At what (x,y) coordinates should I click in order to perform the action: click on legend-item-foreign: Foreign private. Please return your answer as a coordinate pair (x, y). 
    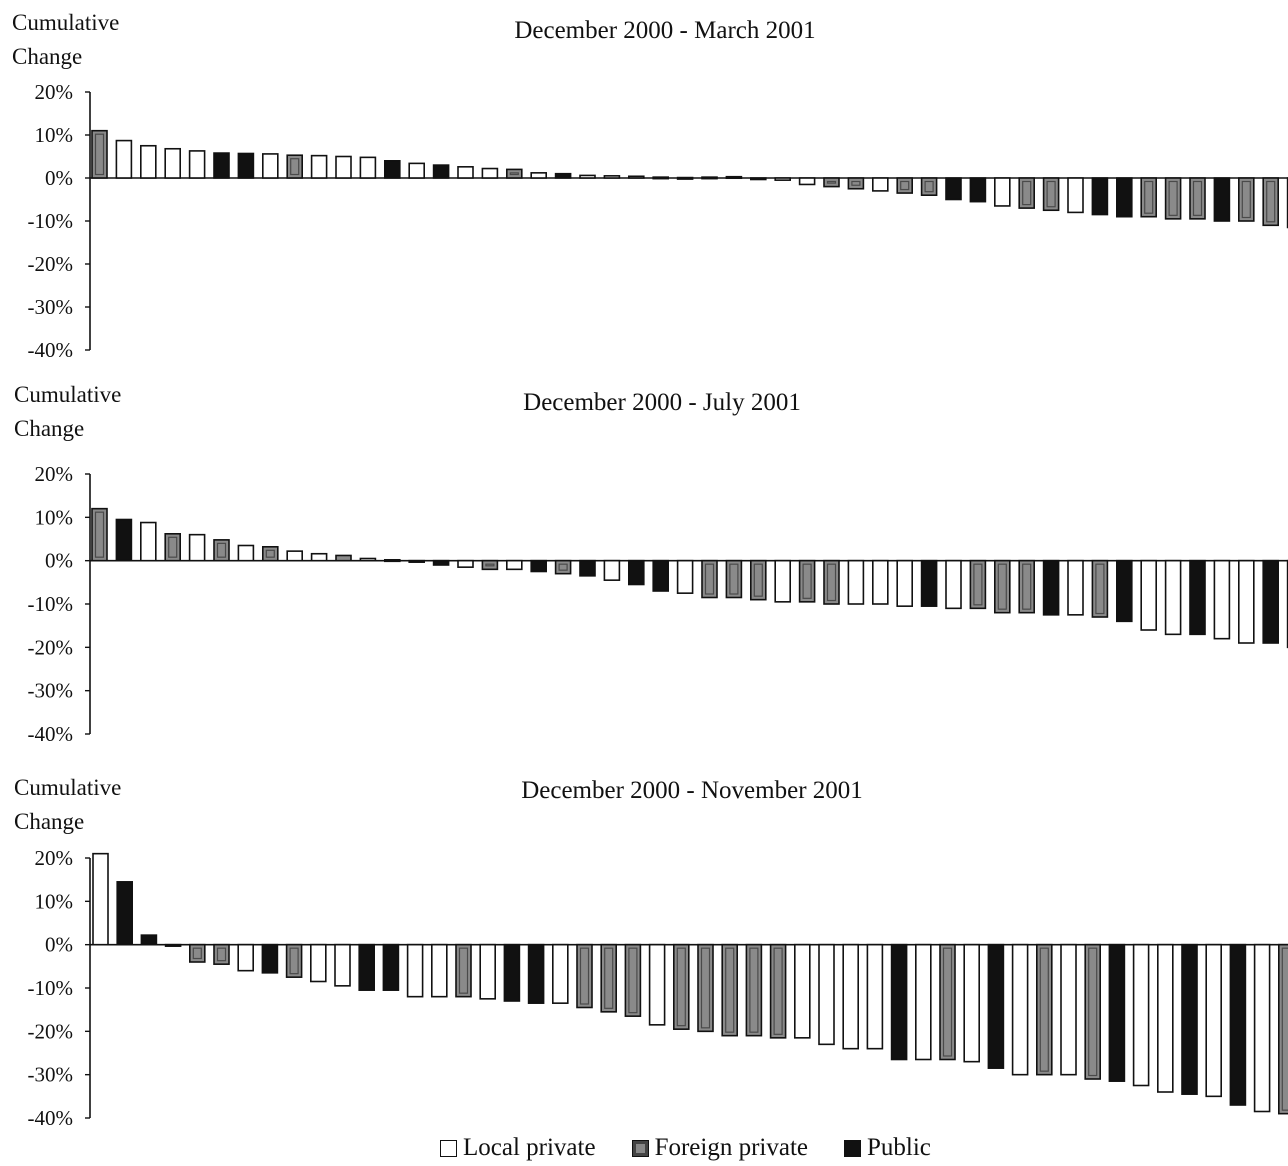
    Looking at the image, I should click on (719, 1148).